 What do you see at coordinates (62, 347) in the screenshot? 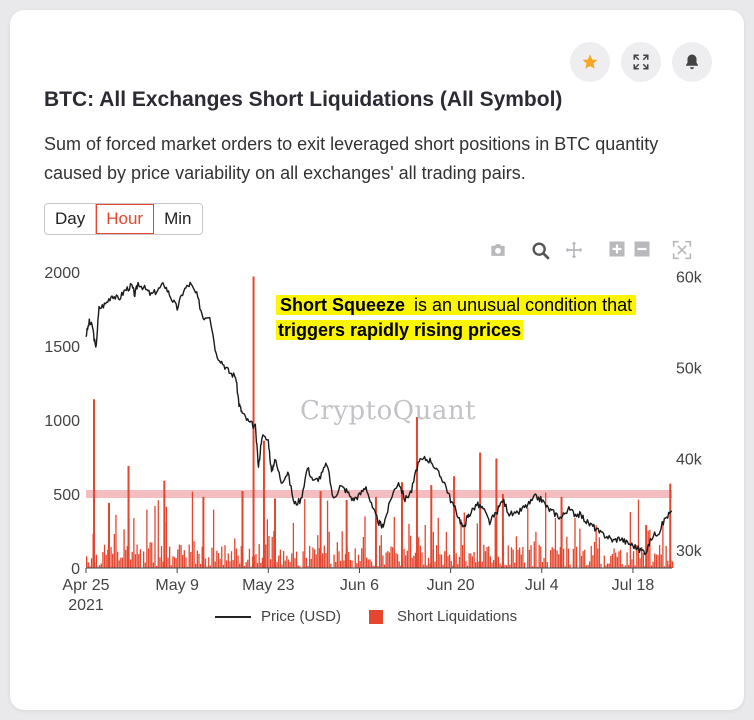
I see `y-left-tick-label: 1500` at bounding box center [62, 347].